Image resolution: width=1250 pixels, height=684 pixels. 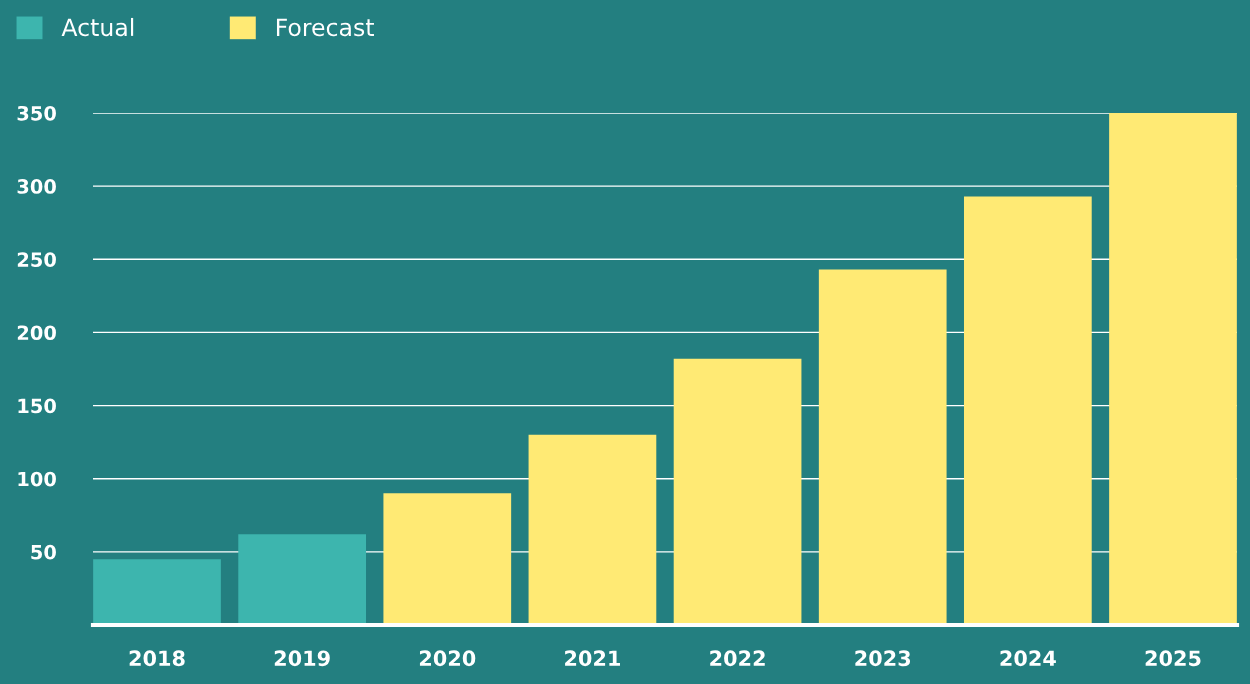 What do you see at coordinates (36, 186) in the screenshot?
I see `y-tick-label: 300` at bounding box center [36, 186].